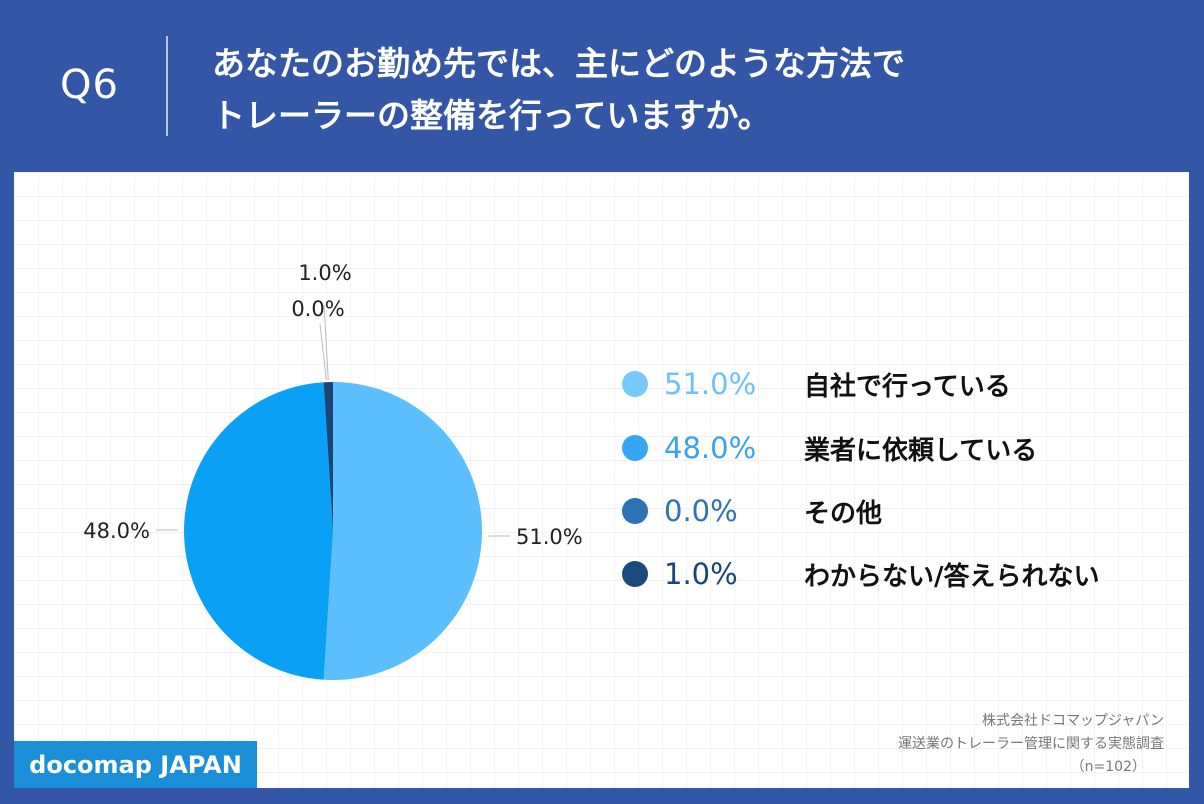  What do you see at coordinates (1108, 767) in the screenshot?
I see `footnote-sample: （n=102）` at bounding box center [1108, 767].